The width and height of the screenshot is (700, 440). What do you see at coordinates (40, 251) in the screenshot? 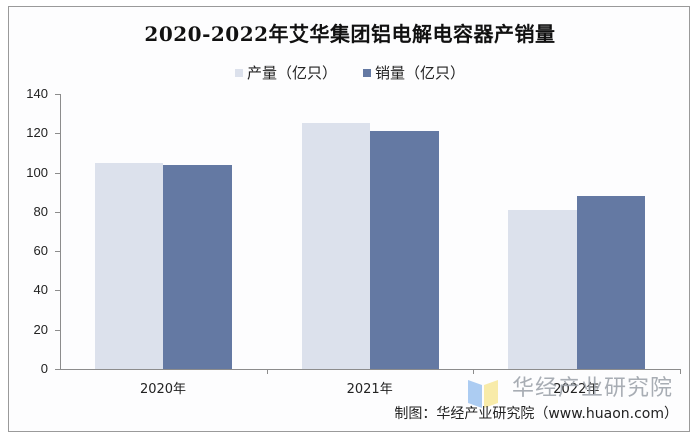
I see `y-tick-label: 60` at bounding box center [40, 251].